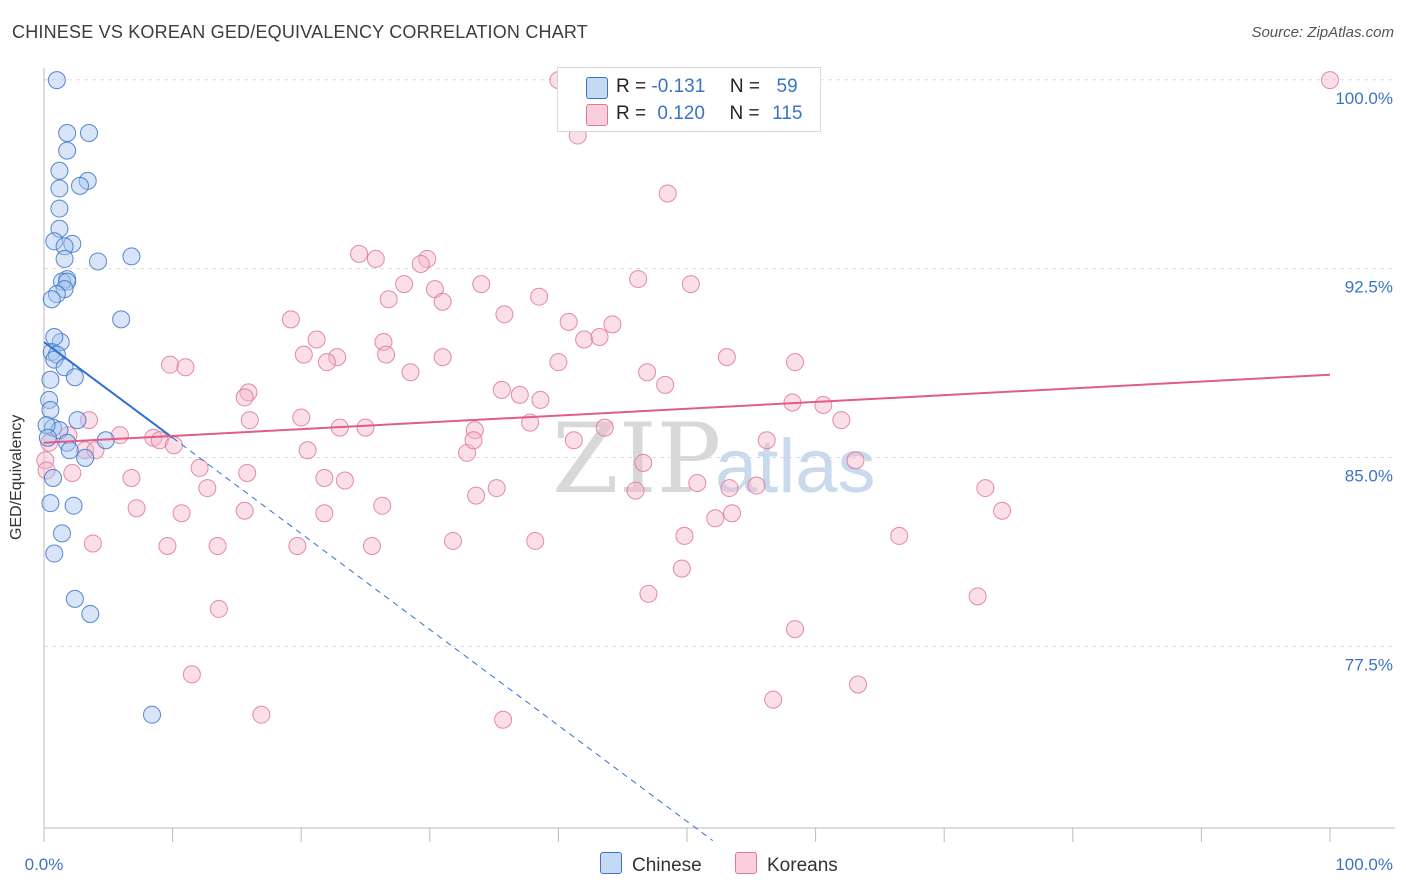 This screenshot has height=892, width=1406. What do you see at coordinates (611, 863) in the screenshot?
I see `bottom-legend-swatch-chinese` at bounding box center [611, 863].